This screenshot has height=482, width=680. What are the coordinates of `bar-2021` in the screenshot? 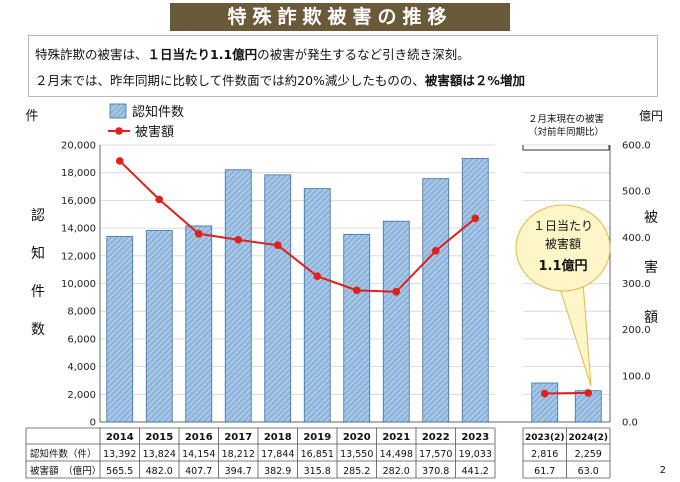 It's located at (396, 321).